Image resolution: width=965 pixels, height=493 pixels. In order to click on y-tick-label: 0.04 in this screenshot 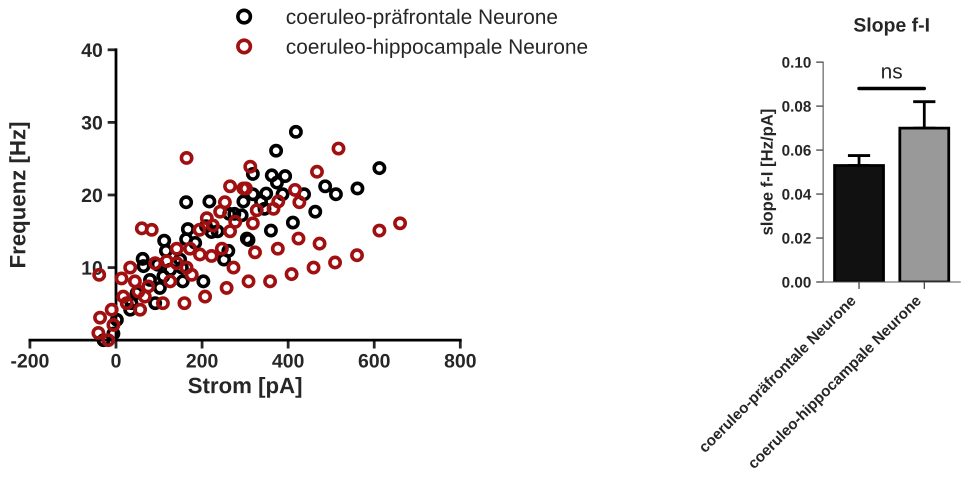, I will do `click(797, 194)`.